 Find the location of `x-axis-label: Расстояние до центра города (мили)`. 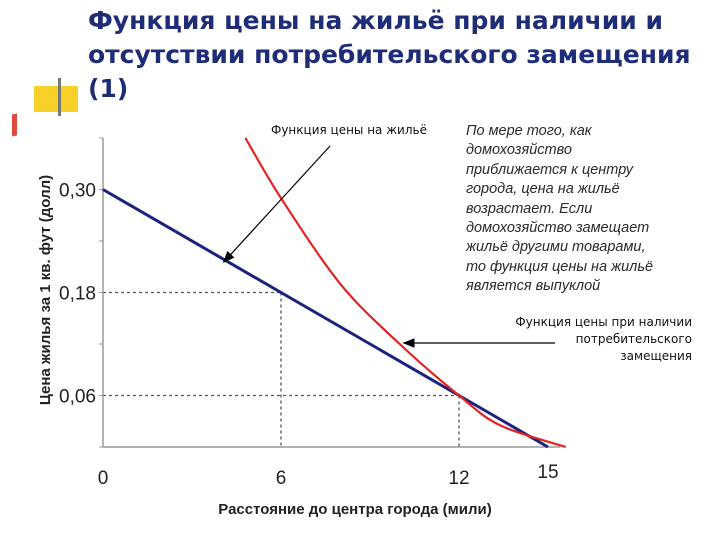

x-axis-label: Расстояние до центра города (мили) is located at coordinates (354, 509).